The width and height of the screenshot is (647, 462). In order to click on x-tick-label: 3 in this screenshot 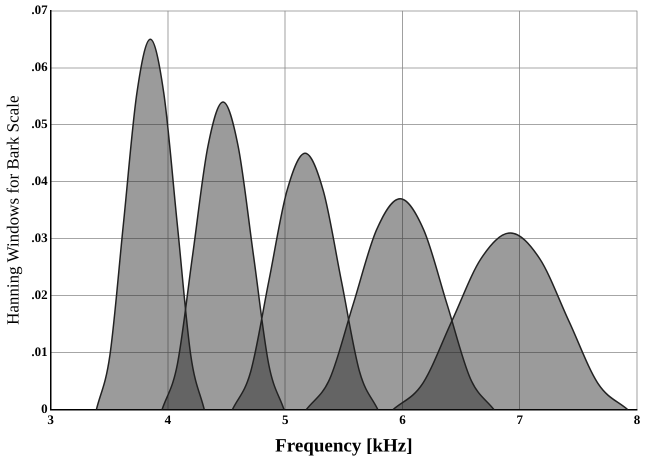, I will do `click(50, 419)`.